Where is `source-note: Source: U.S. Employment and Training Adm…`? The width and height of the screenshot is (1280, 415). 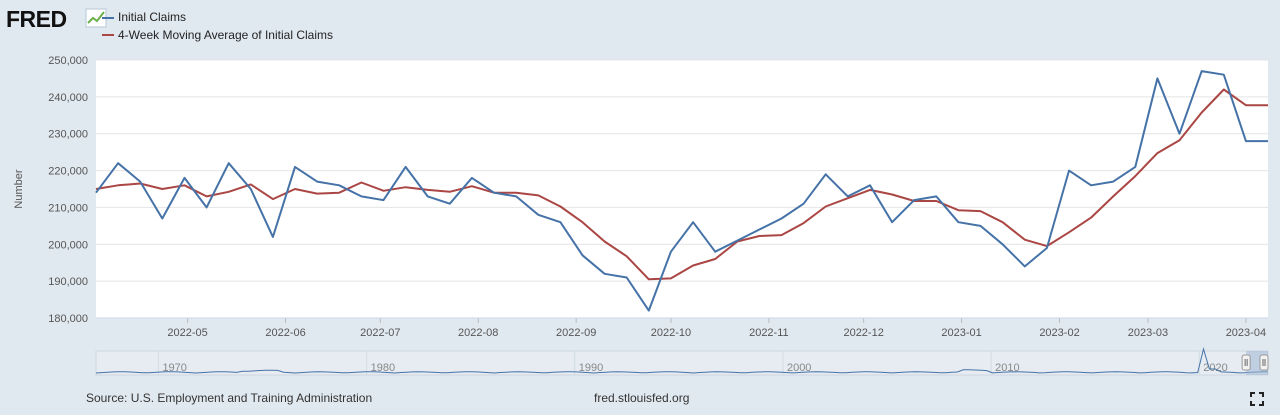 source-note: Source: U.S. Employment and Training Adm… is located at coordinates (229, 398).